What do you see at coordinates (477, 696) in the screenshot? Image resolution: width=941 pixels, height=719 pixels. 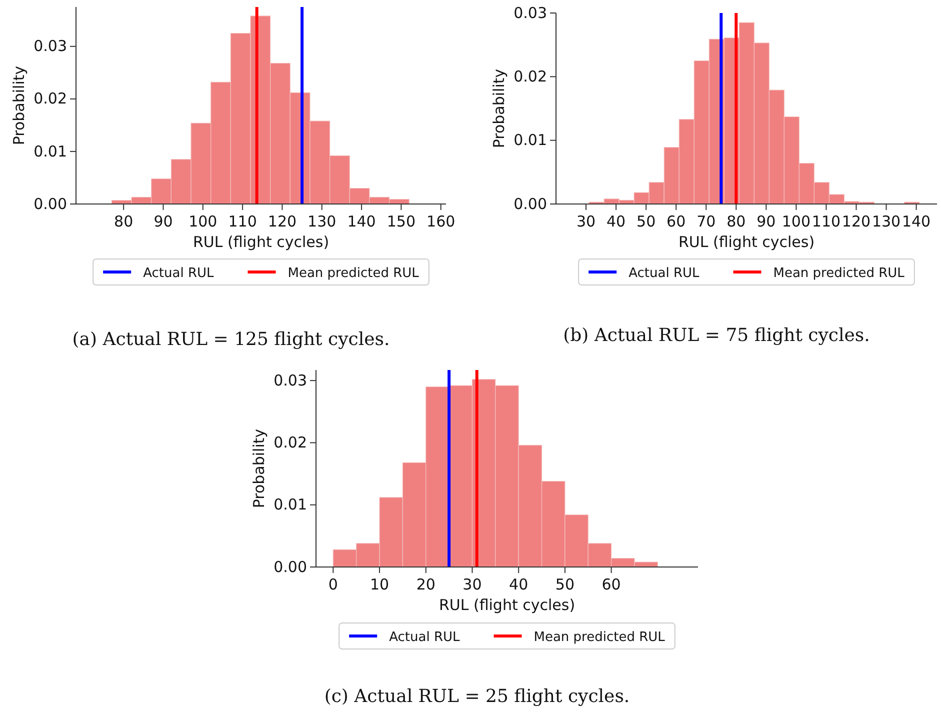 I see `text: (c) Actual RUL = 25 flight cycles.` at bounding box center [477, 696].